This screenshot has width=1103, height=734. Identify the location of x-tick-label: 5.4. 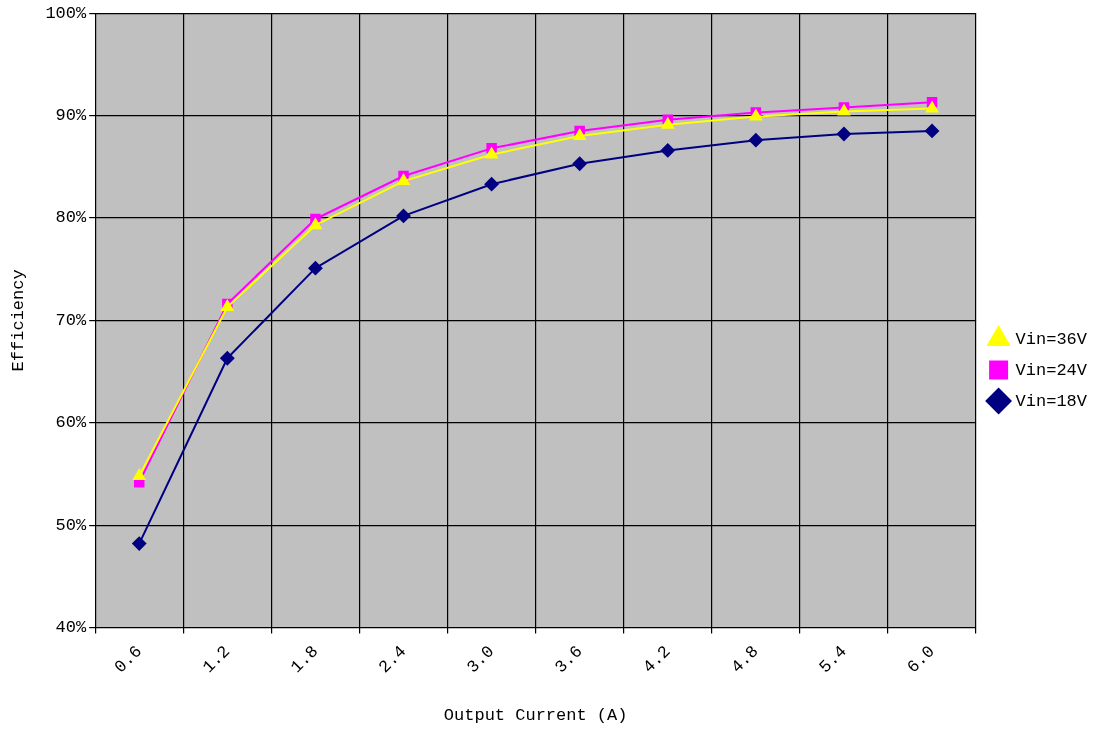
(833, 660).